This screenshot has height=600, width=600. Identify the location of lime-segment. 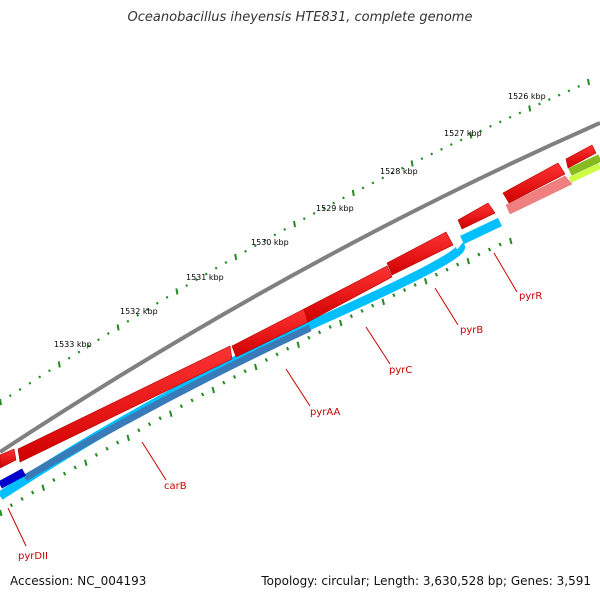
(584, 173).